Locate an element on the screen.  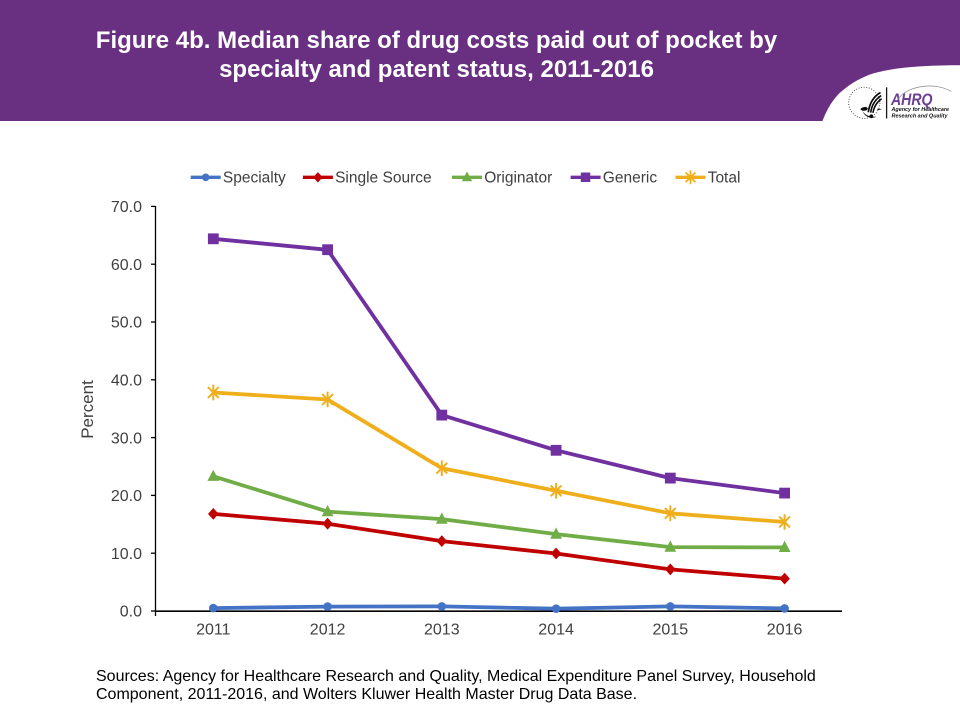
svg-text: Research and Quality is located at coordinates (920, 117).